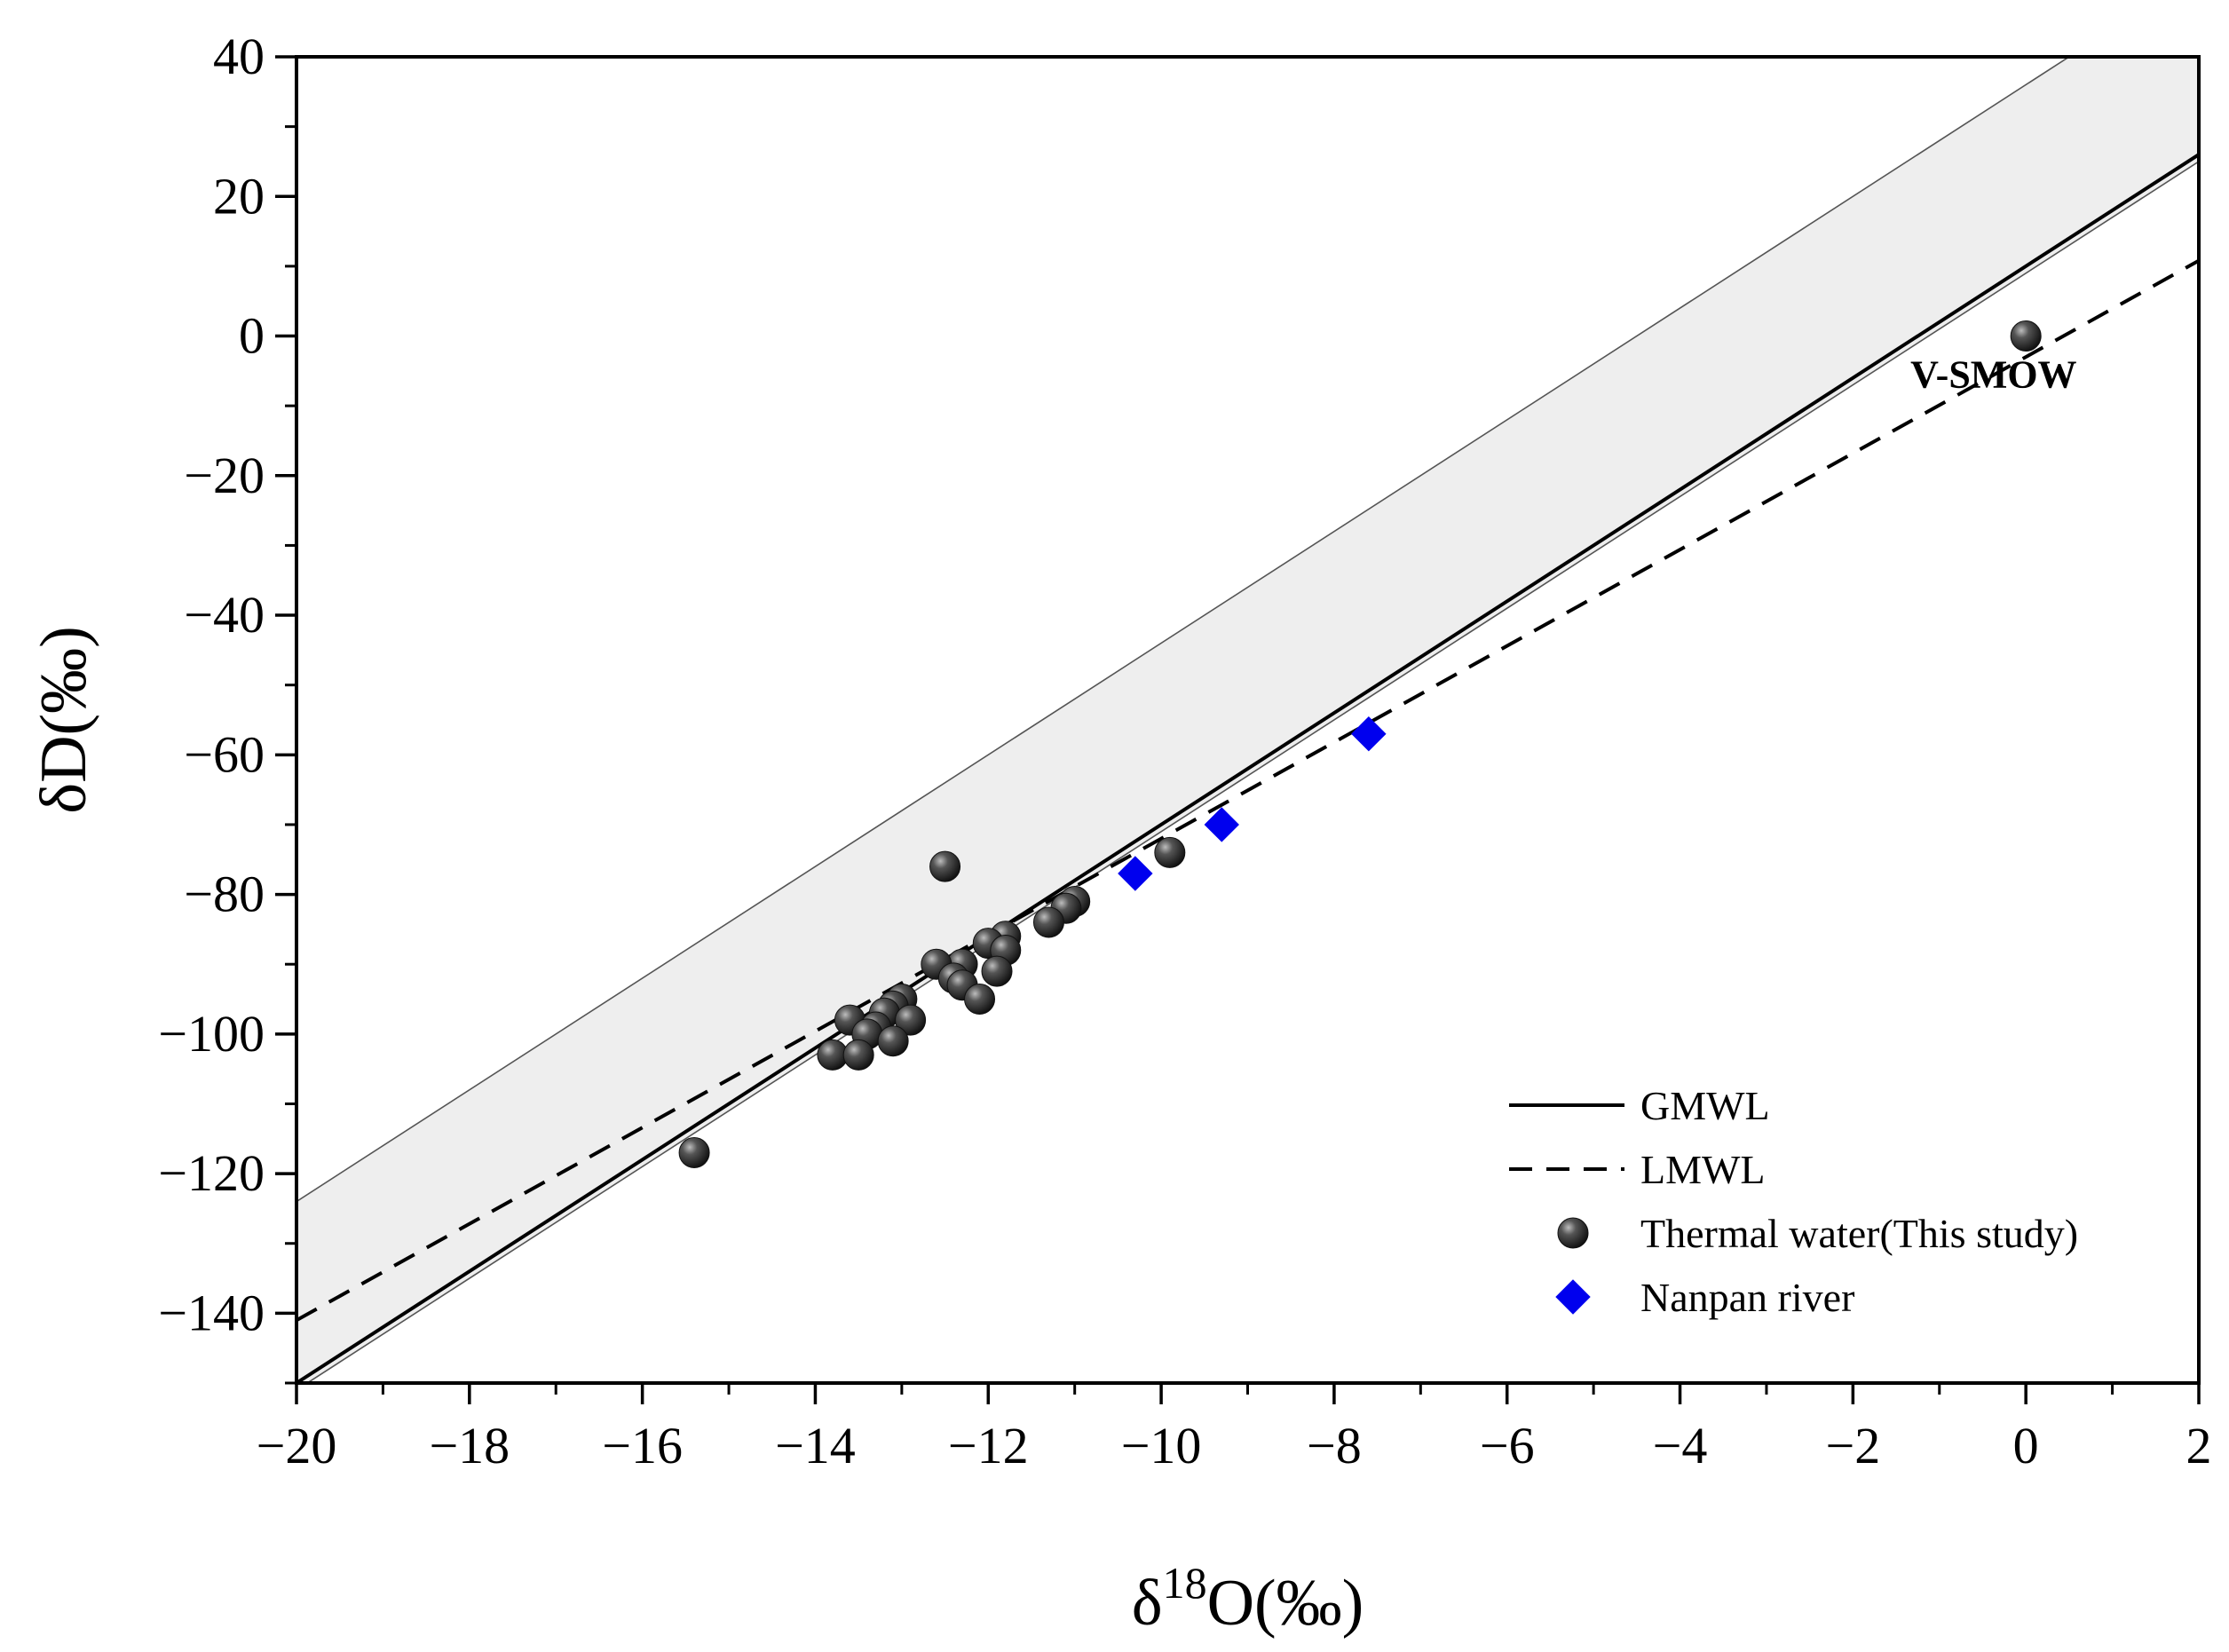 This screenshot has width=2229, height=1652. Describe the element at coordinates (1859, 1233) in the screenshot. I see `legend-thermal-water-label: Thermal water(This study)` at that location.